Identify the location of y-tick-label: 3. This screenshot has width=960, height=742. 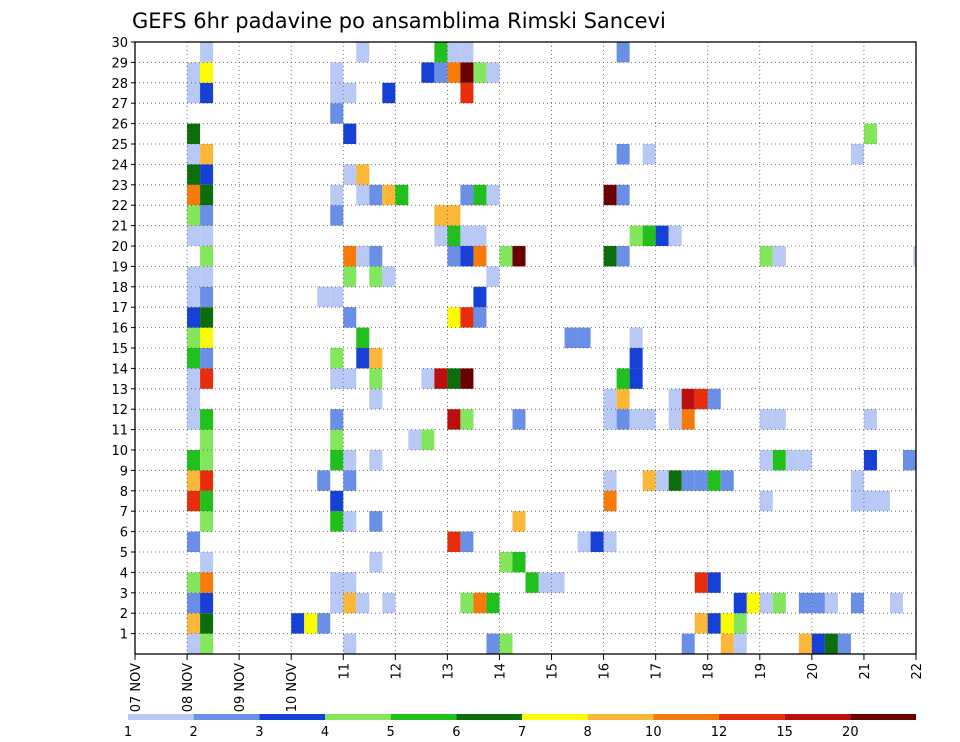
(124, 594).